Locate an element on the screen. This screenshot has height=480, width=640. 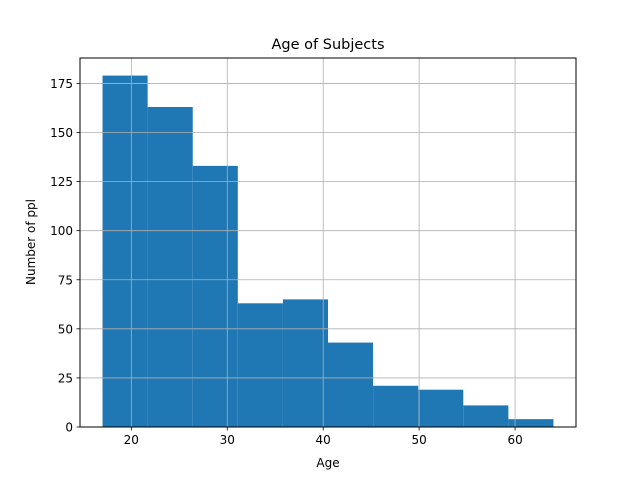
x-tick-label-60: 60 is located at coordinates (514, 440).